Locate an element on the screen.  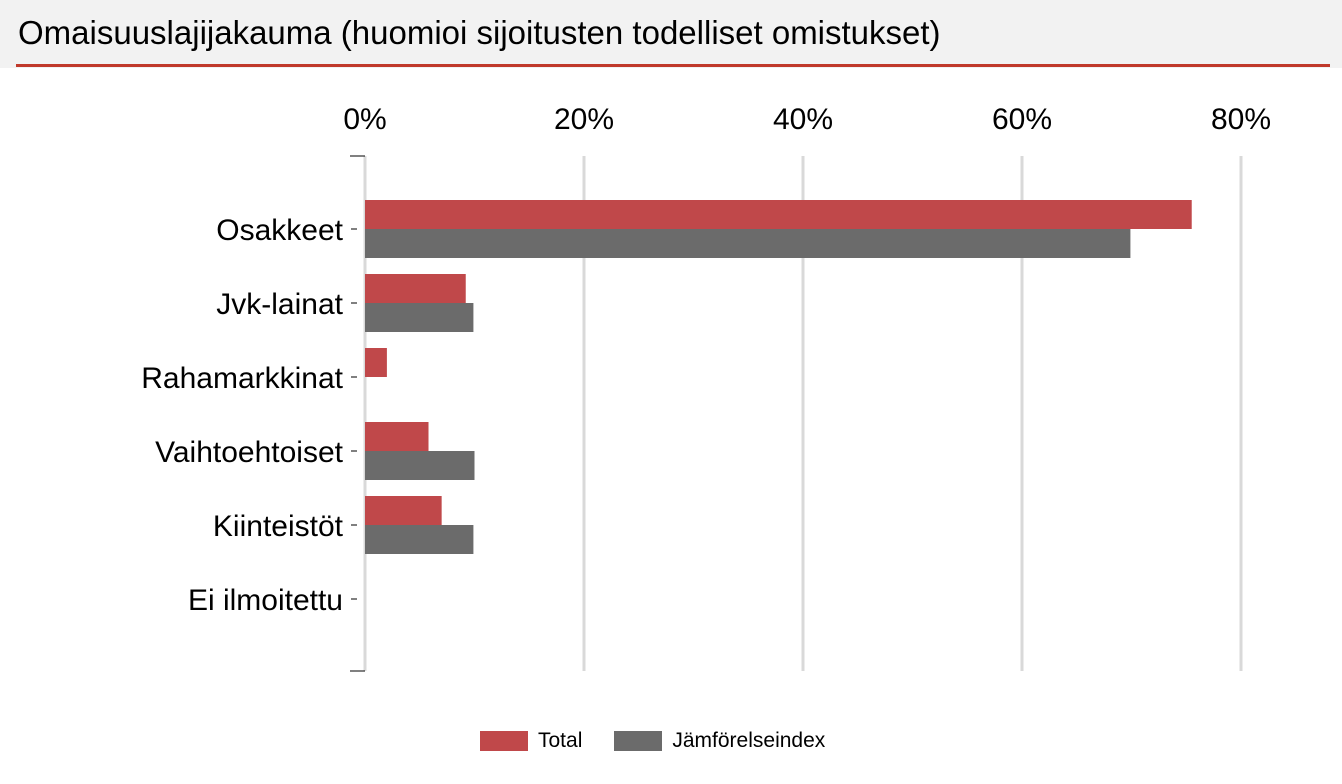
category-label: Vaihtoehtoiset is located at coordinates (249, 452).